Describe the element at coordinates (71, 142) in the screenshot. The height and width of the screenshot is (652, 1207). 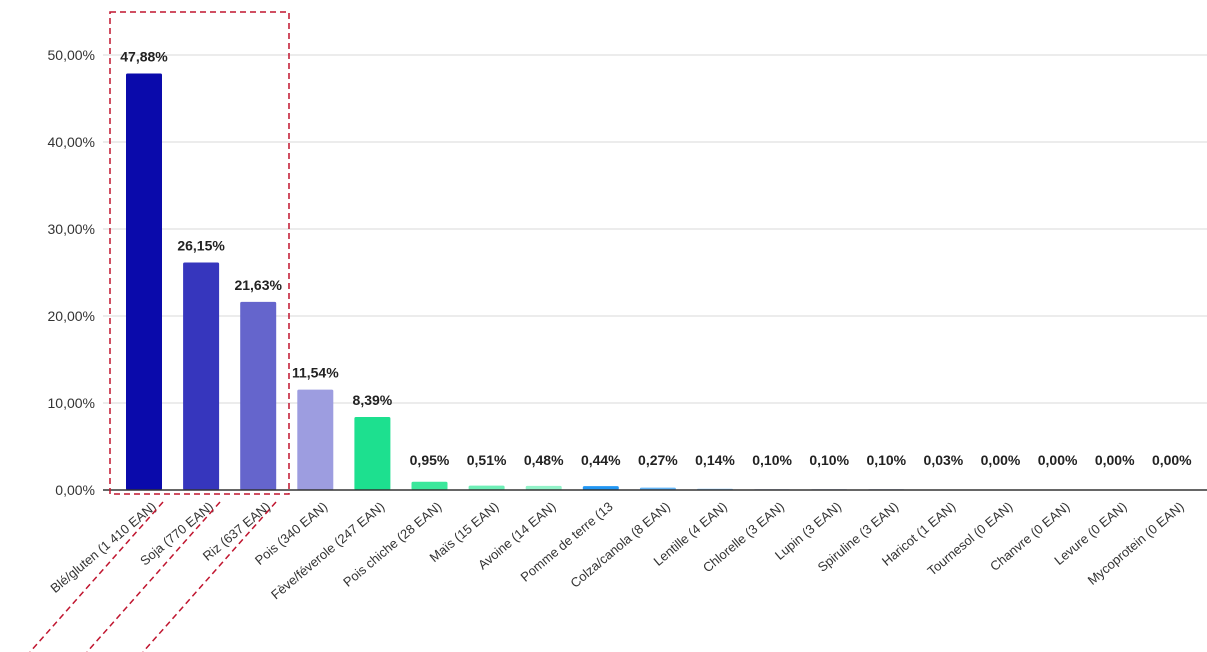
I see `y-tick-label: 40,00%` at that location.